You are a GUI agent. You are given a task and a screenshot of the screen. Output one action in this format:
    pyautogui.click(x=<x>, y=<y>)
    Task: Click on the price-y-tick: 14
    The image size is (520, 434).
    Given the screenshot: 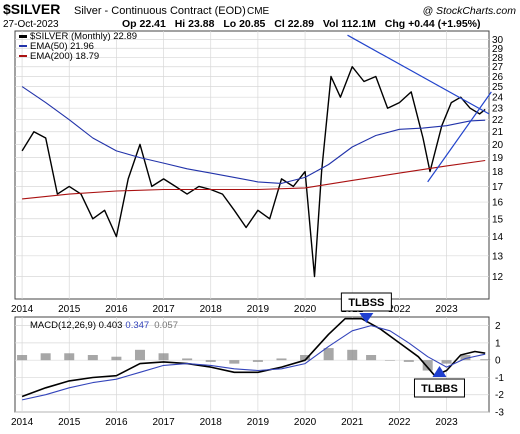 What is the action you would take?
    pyautogui.click(x=498, y=237)
    